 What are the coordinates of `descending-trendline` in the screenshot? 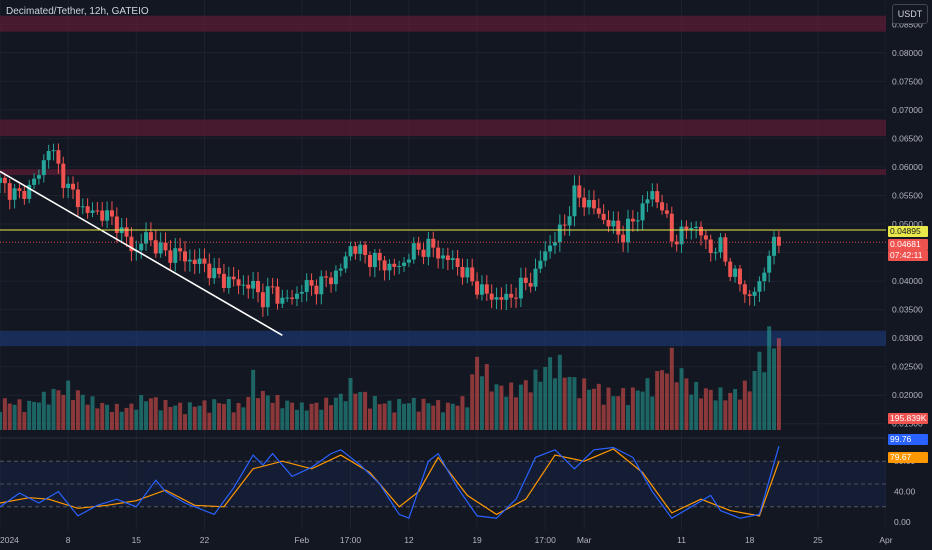 It's located at (141, 253).